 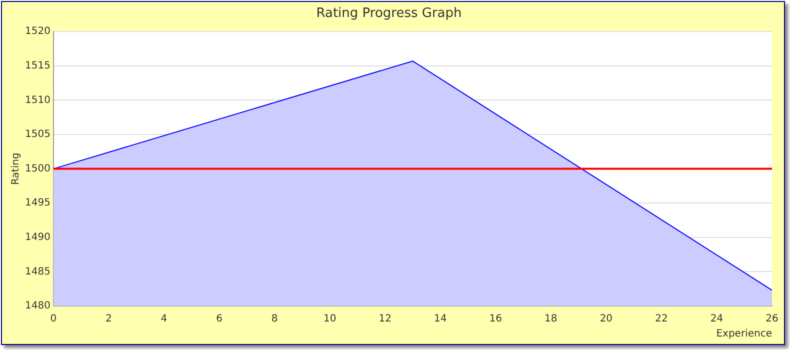 What do you see at coordinates (109, 319) in the screenshot?
I see `x-tick-label: 2` at bounding box center [109, 319].